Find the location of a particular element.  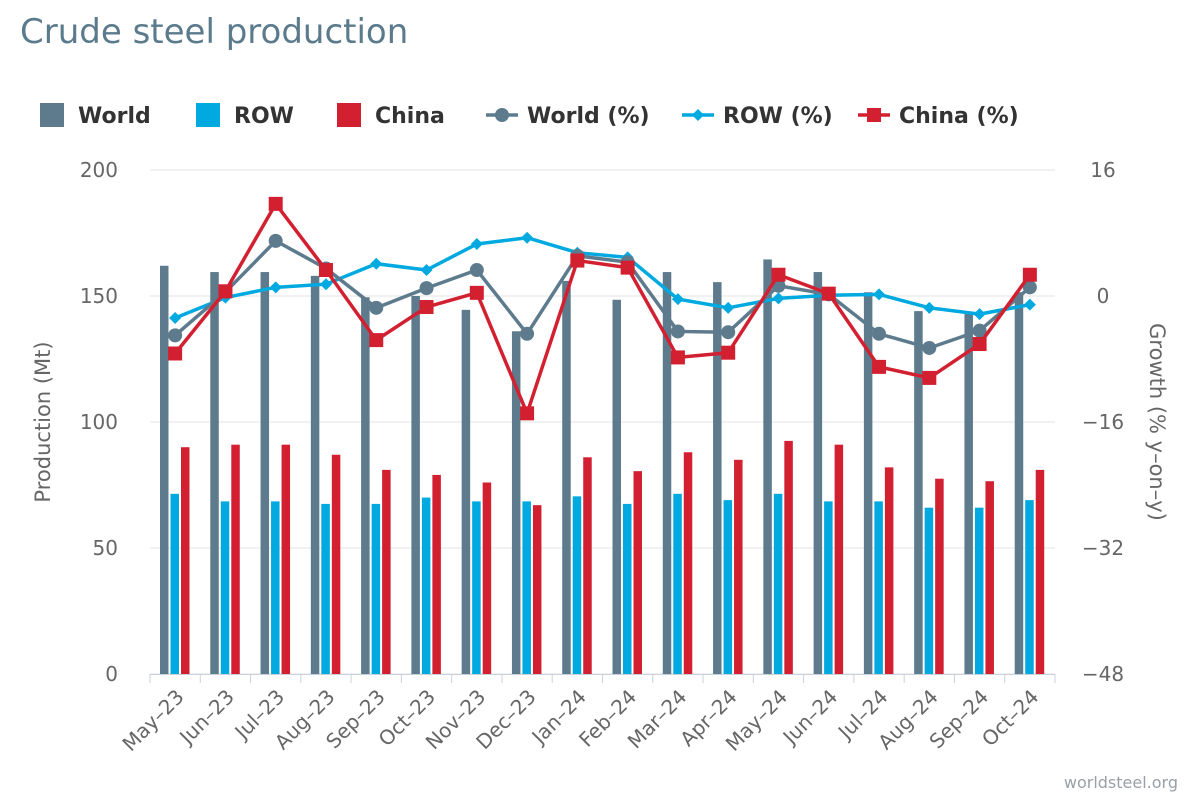

legend-marker is located at coordinates (874, 115).